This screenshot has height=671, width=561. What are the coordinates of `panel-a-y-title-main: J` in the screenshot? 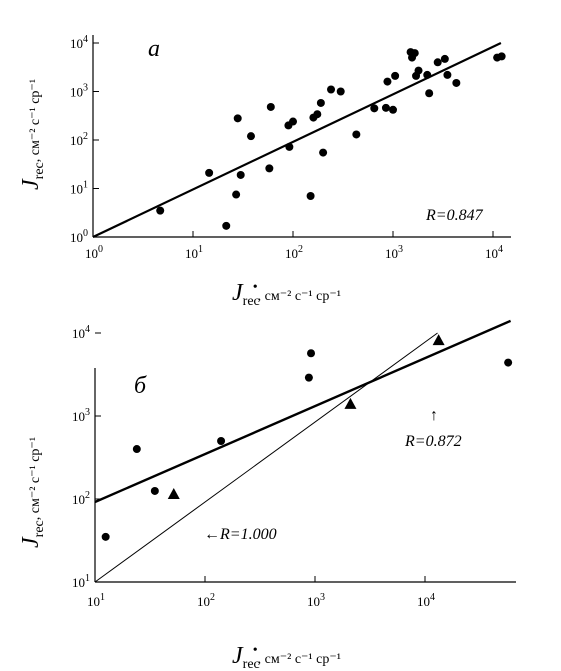 It's located at (31, 184).